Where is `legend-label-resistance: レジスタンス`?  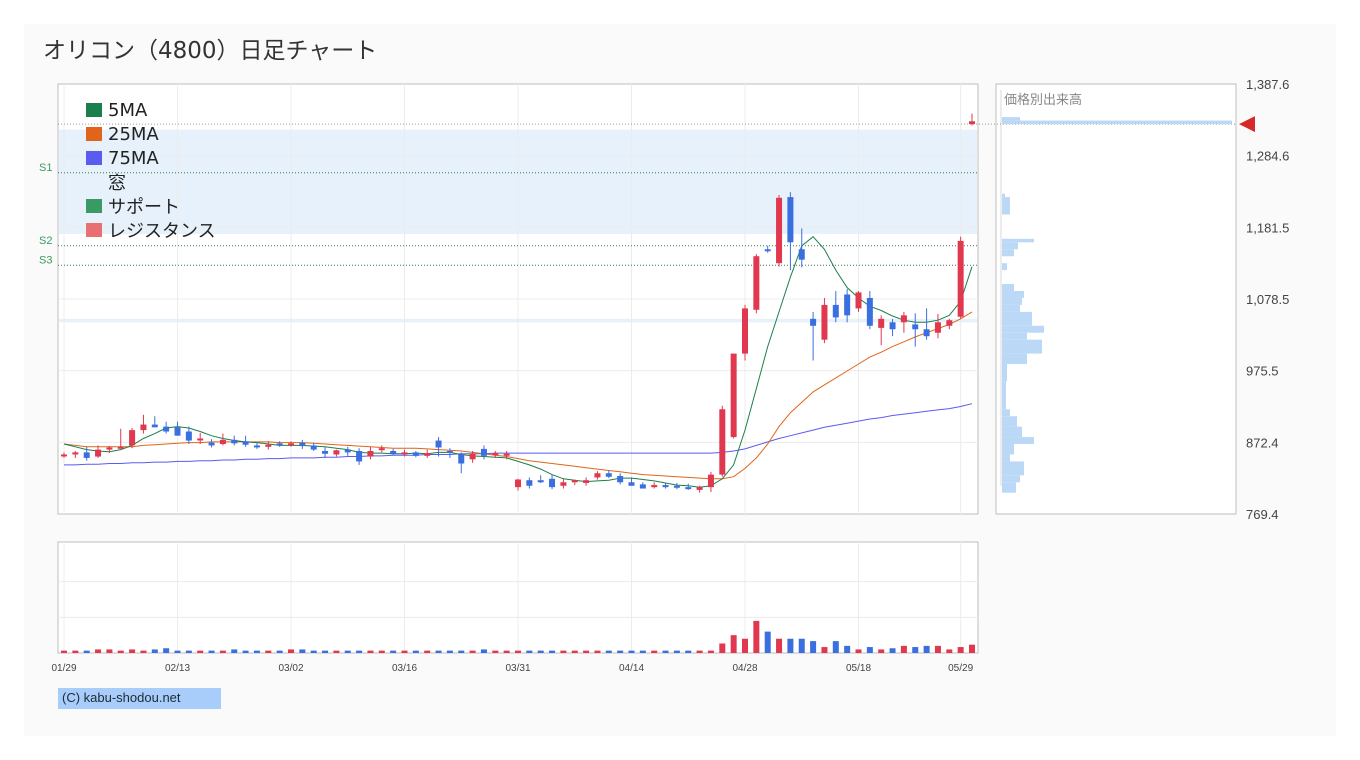 legend-label-resistance: レジスタンス is located at coordinates (162, 231).